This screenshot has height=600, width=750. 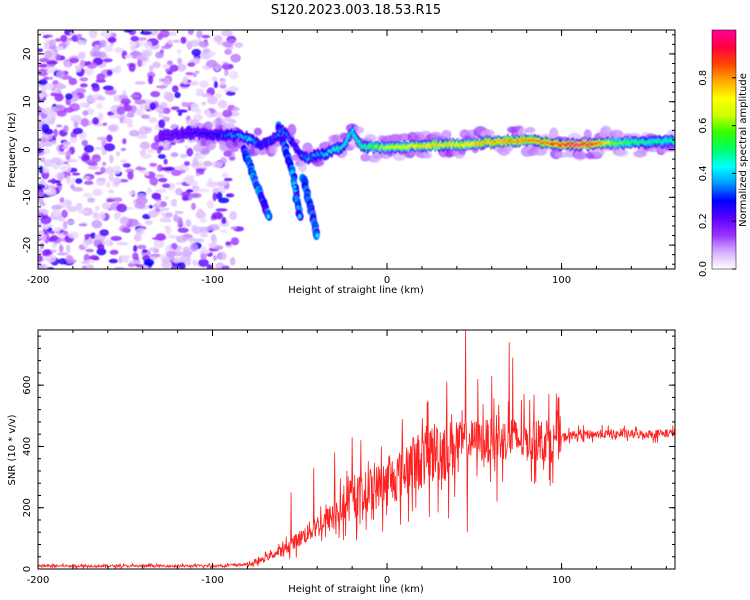 What do you see at coordinates (703, 78) in the screenshot?
I see `colorbar-tick-label: 0.8` at bounding box center [703, 78].